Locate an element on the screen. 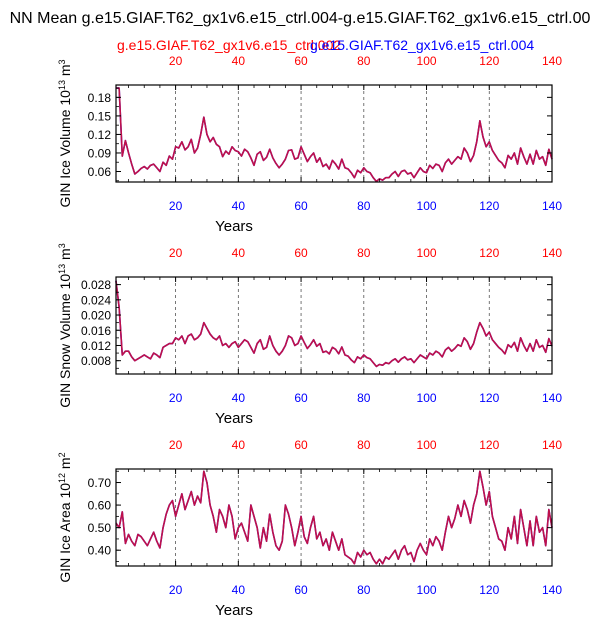  series-line-gin-snow-volume-red is located at coordinates (334, 324).